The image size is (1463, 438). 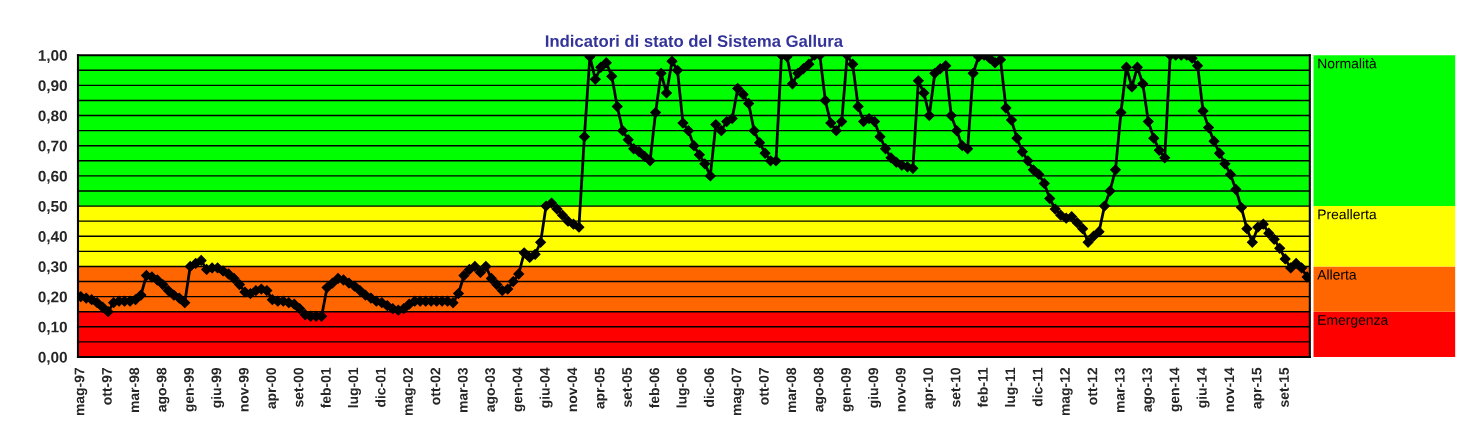 What do you see at coordinates (982, 387) in the screenshot?
I see `x-tick-label: feb-11` at bounding box center [982, 387].